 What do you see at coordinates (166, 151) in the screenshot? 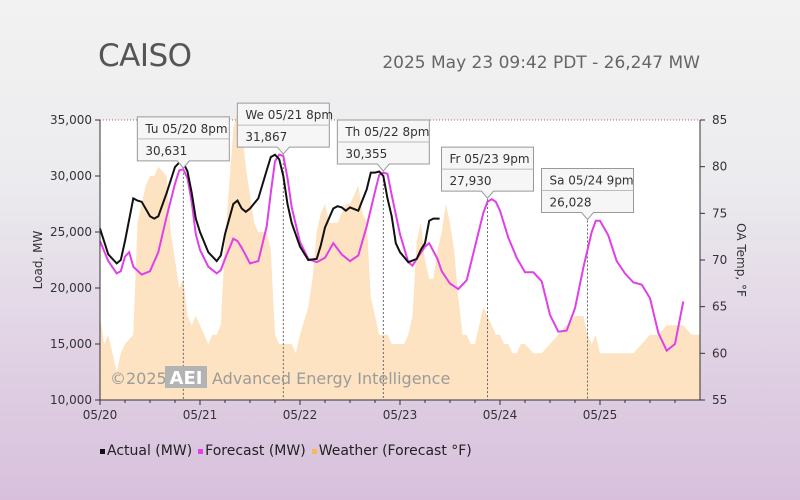
I see `callout-value: 30,631` at bounding box center [166, 151].